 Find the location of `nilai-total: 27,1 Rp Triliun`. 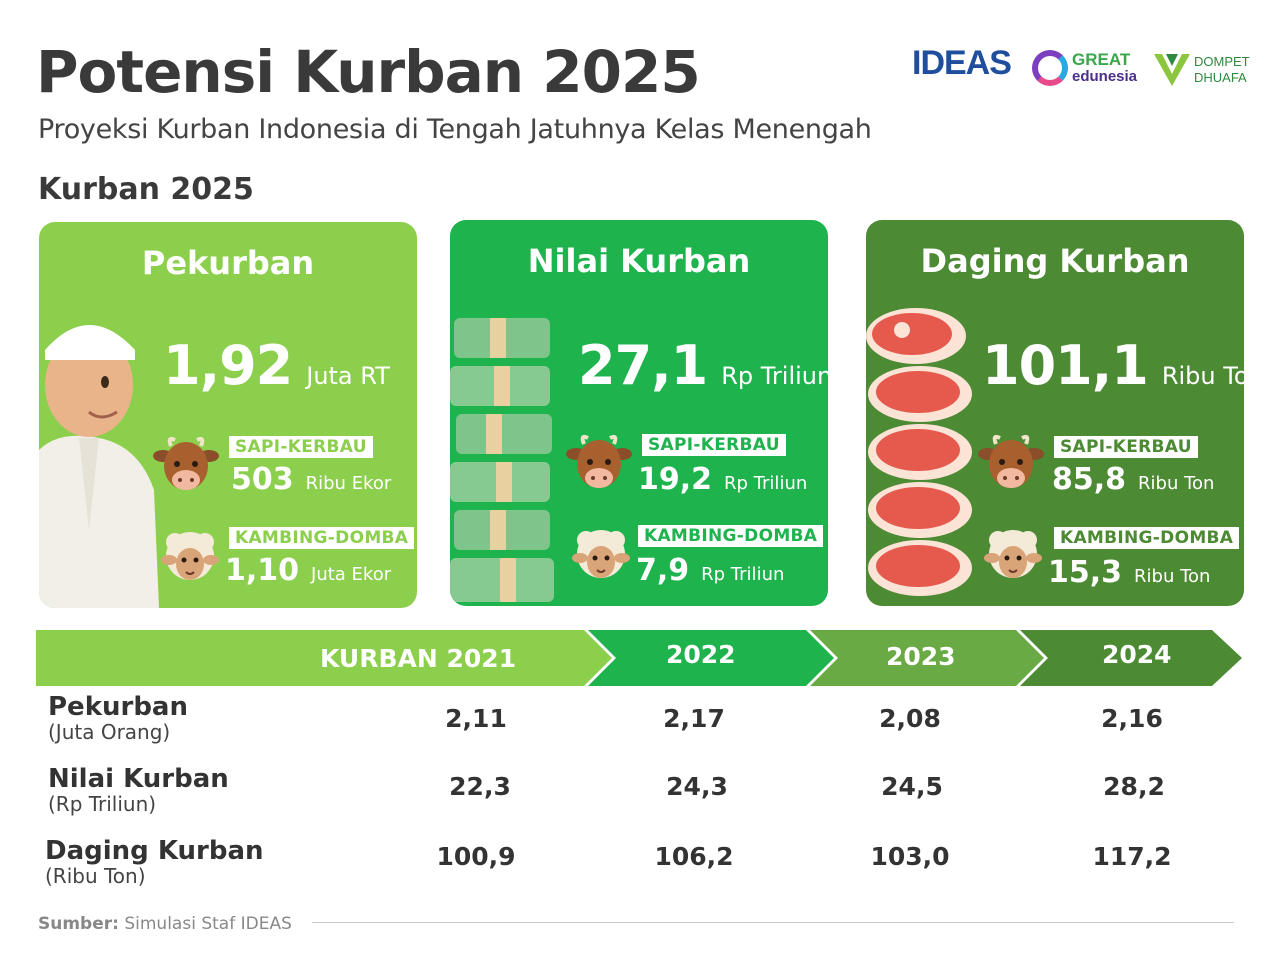

nilai-total: 27,1 Rp Triliun is located at coordinates (703, 365).